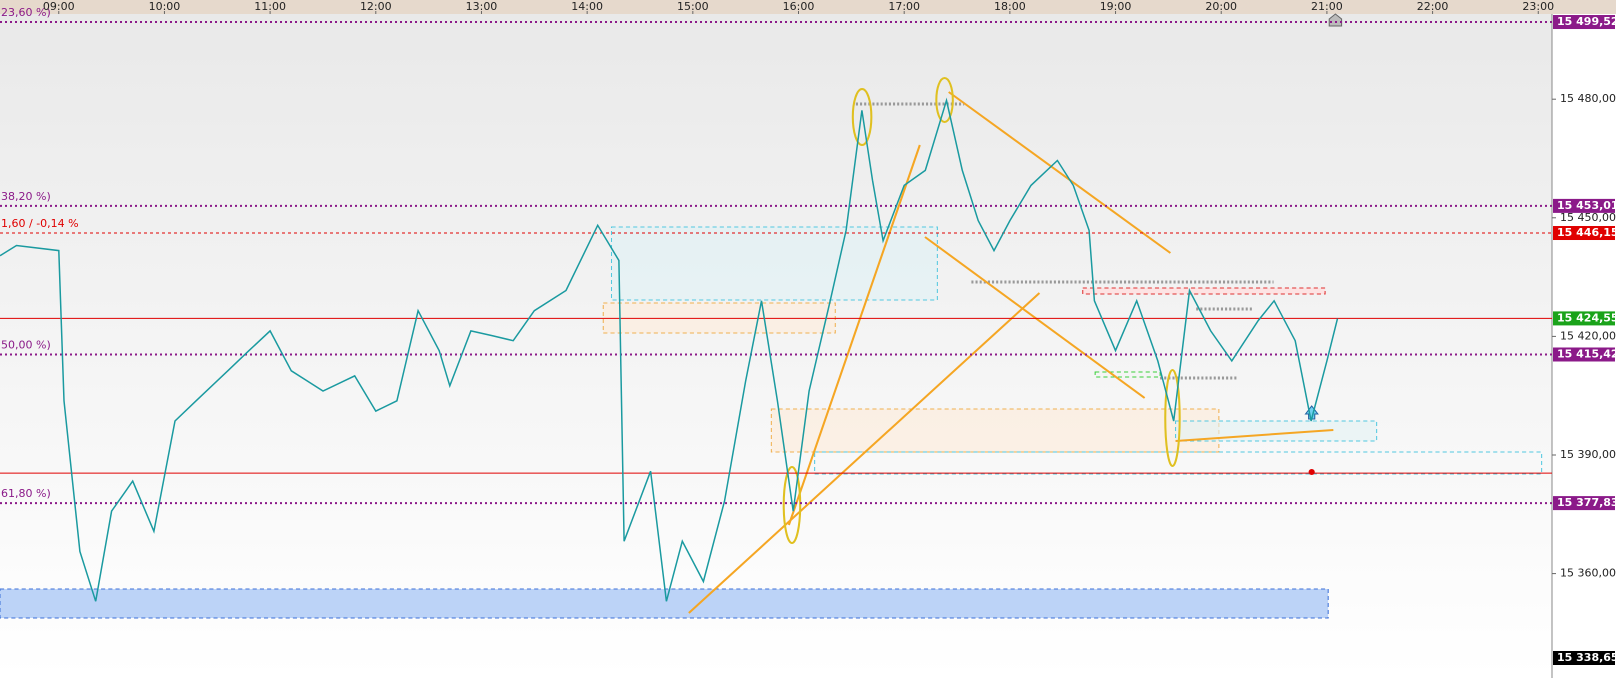  What do you see at coordinates (40, 223) in the screenshot?
I see `level-note: 1,60 / -0,14 %` at bounding box center [40, 223].